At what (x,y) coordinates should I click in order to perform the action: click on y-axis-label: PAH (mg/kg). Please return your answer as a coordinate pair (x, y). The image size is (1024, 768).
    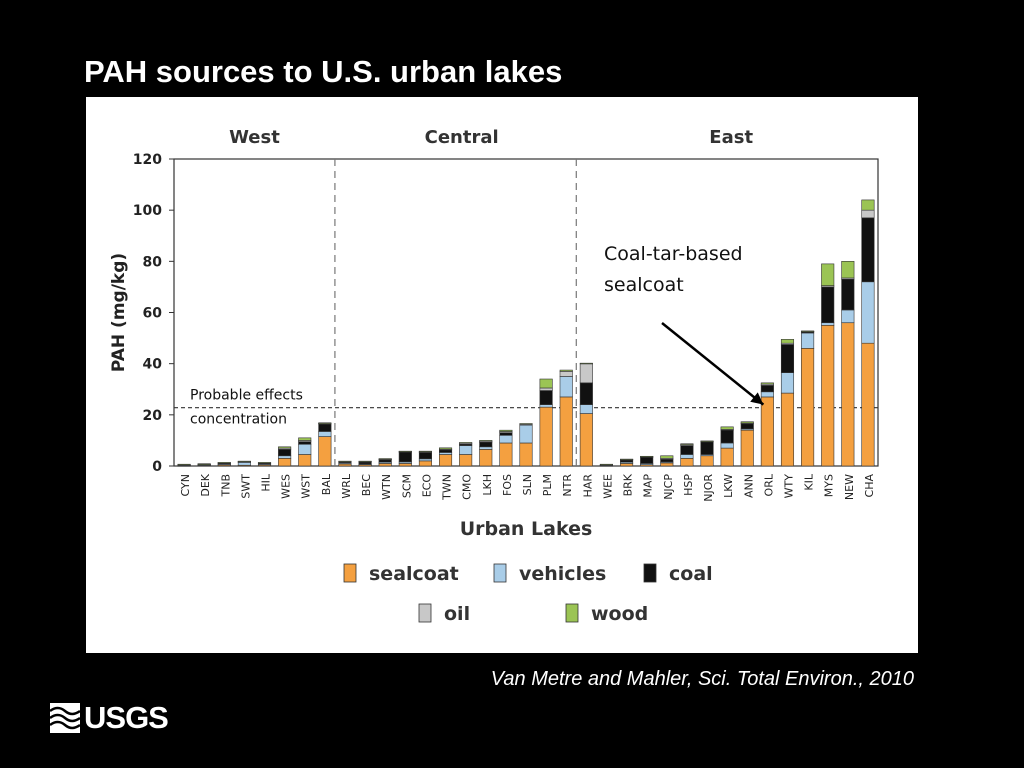
    Looking at the image, I should click on (119, 312).